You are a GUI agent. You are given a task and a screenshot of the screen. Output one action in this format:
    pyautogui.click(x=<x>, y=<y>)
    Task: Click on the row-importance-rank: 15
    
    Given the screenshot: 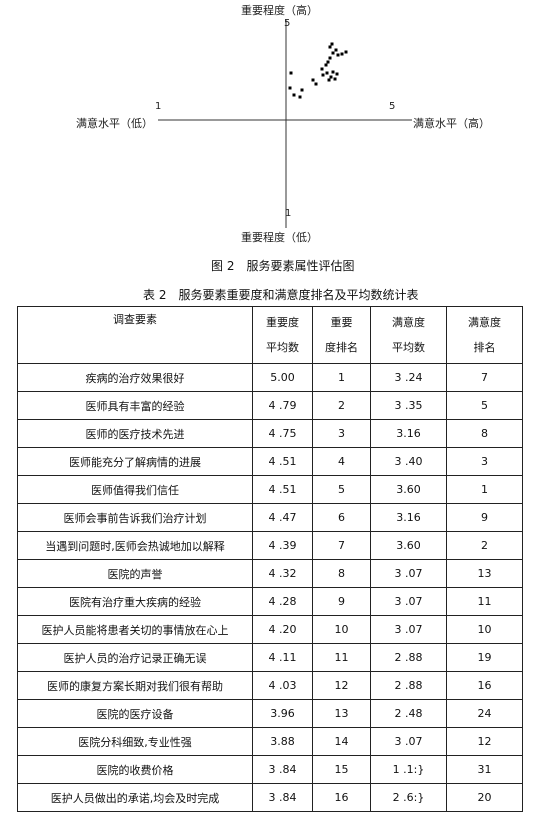 What is the action you would take?
    pyautogui.click(x=341, y=769)
    